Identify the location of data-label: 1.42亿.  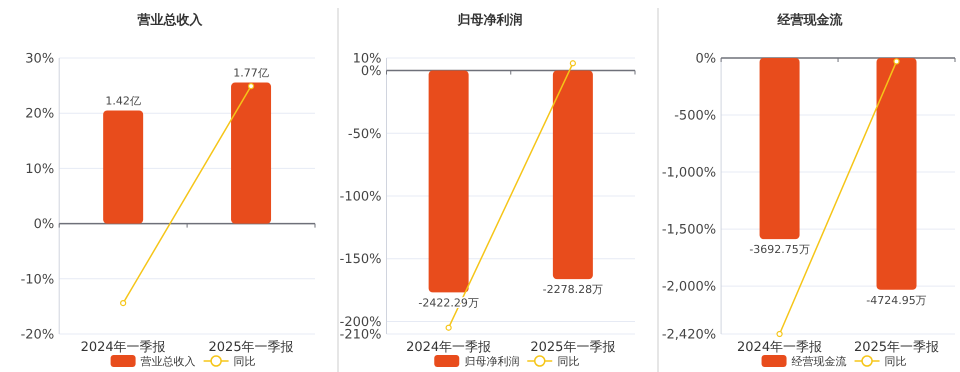
(123, 101).